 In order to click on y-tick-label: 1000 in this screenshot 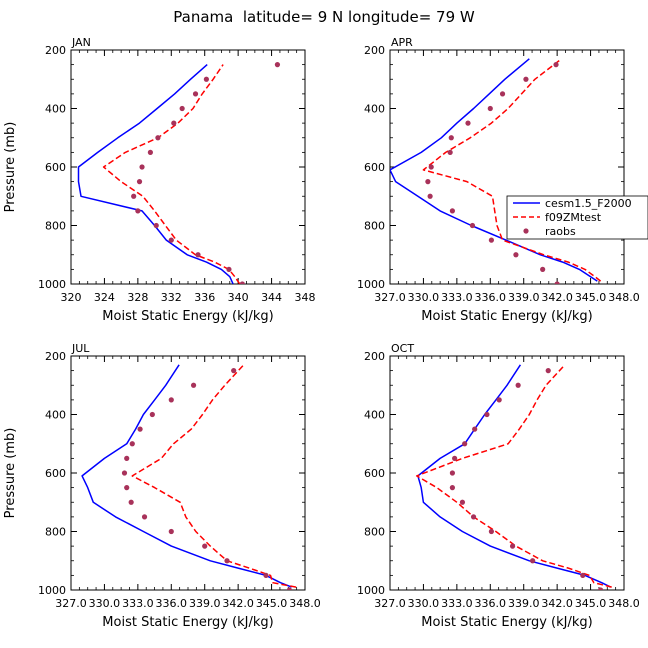, I will do `click(371, 590)`.